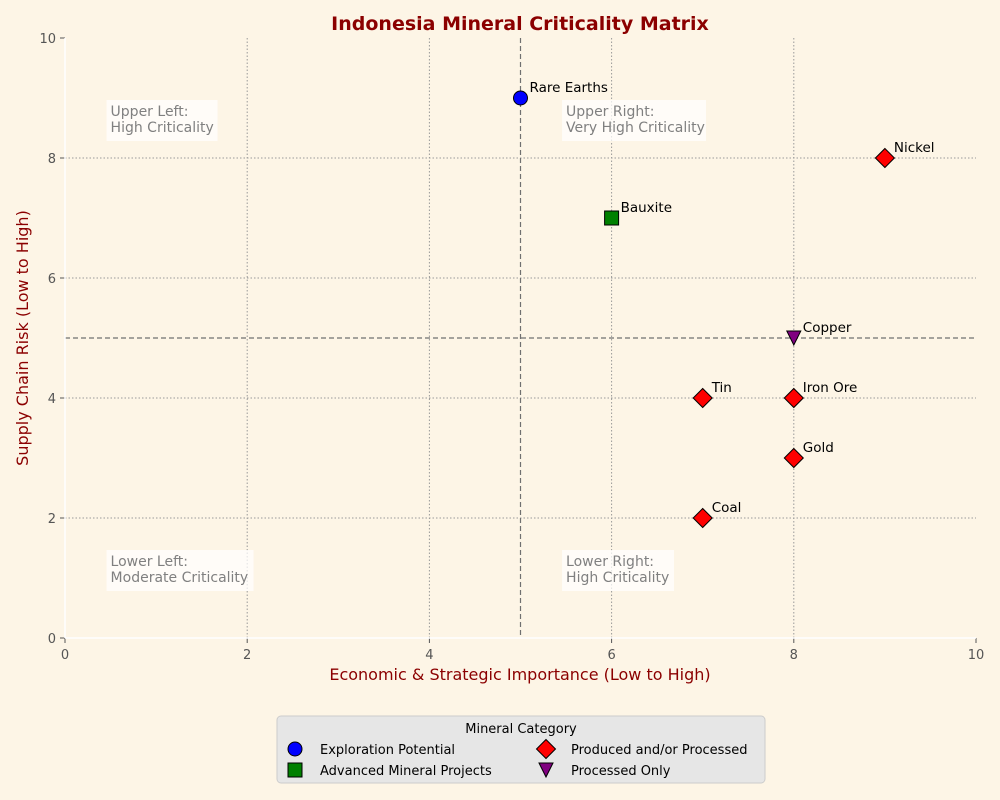  What do you see at coordinates (65, 655) in the screenshot?
I see `x-tick-label: 0` at bounding box center [65, 655].